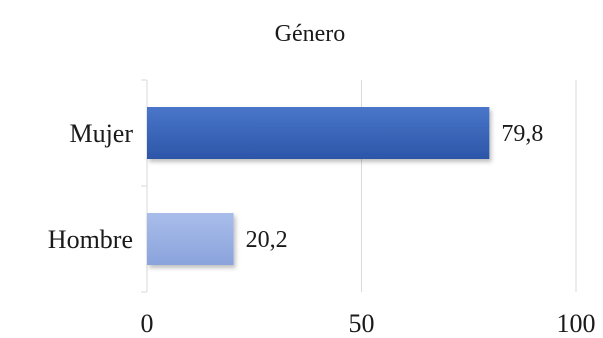  What do you see at coordinates (267, 240) in the screenshot?
I see `value-label-hombre: 20,2` at bounding box center [267, 240].